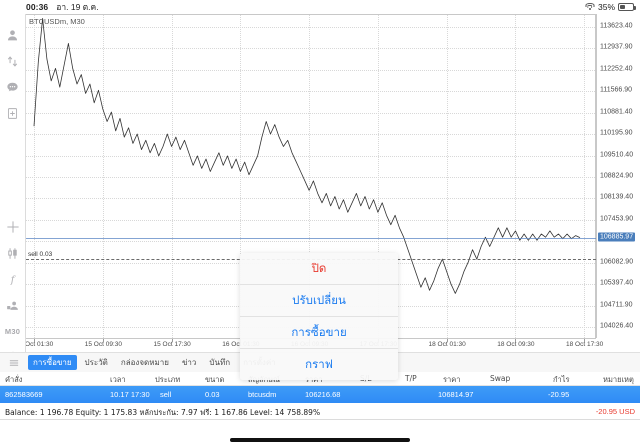  What do you see at coordinates (452, 379) in the screenshot?
I see `column-header: ราคา` at bounding box center [452, 379].